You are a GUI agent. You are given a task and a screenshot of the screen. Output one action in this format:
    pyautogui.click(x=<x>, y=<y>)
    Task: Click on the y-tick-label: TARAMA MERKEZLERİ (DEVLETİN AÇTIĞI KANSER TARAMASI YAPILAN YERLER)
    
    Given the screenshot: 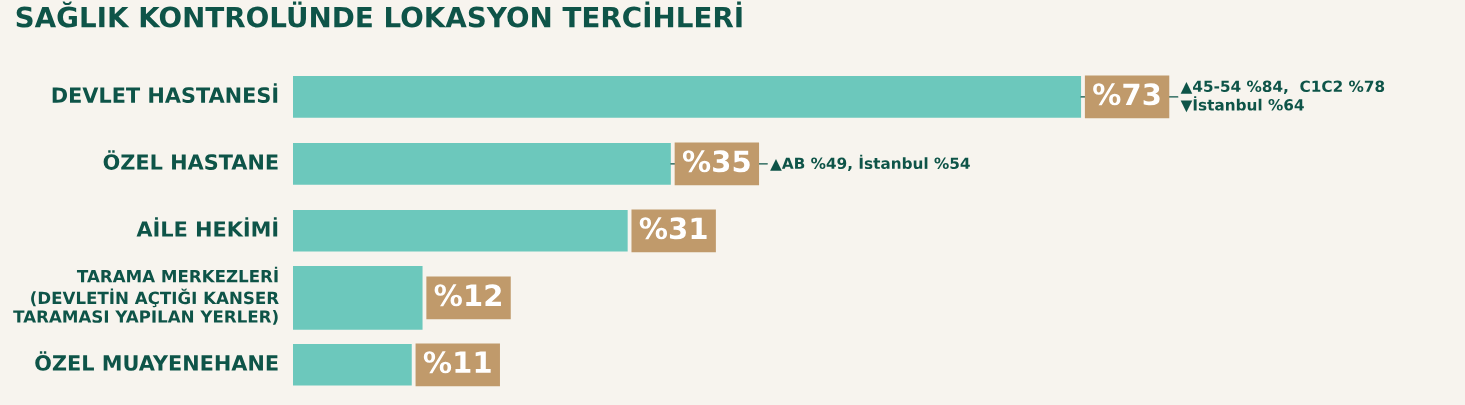 What is the action you would take?
    pyautogui.click(x=146, y=295)
    